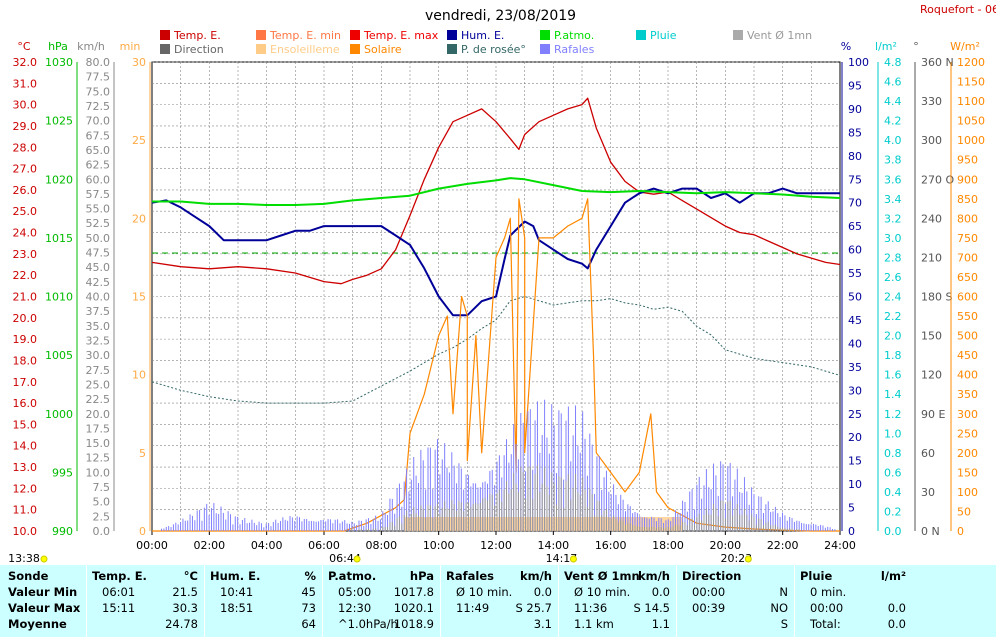  Describe the element at coordinates (965, 46) in the screenshot. I see `solar-axis-unit: W/m²` at that location.